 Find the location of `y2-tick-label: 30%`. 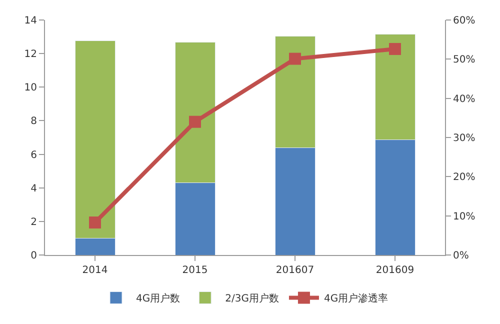

y2-tick-label: 30% is located at coordinates (464, 138).